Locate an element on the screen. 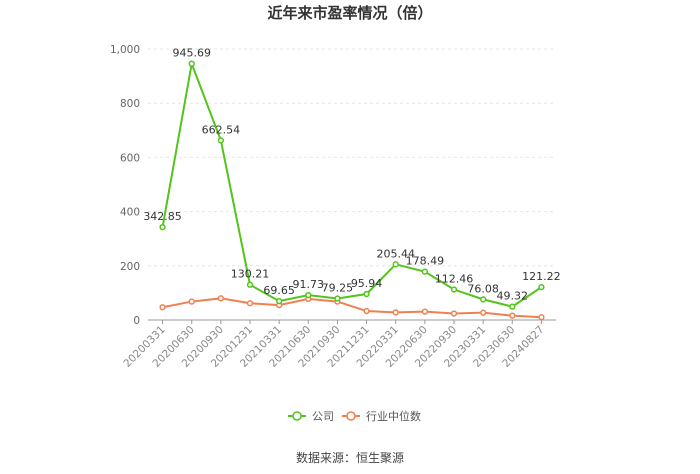 The image size is (700, 474). y-tick-label: 600 is located at coordinates (130, 158).